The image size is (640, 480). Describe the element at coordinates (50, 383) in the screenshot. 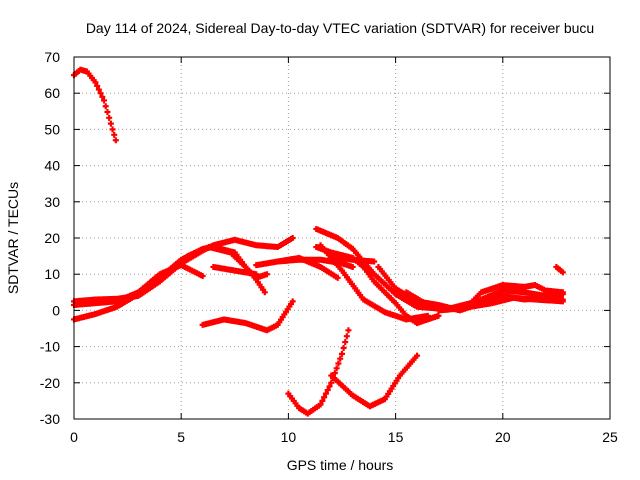

I see `y-tick-label: -20` at that location.